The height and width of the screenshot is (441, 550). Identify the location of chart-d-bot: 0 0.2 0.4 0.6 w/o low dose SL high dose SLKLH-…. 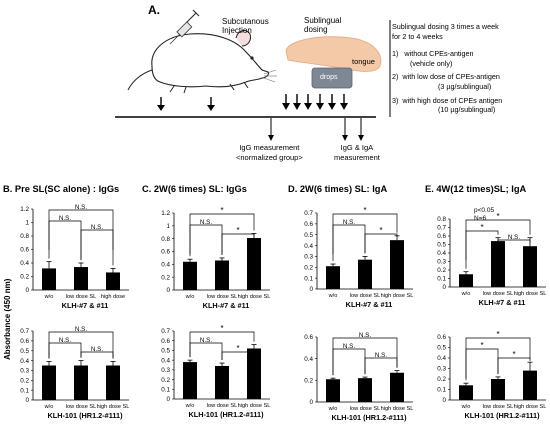
(358, 377).